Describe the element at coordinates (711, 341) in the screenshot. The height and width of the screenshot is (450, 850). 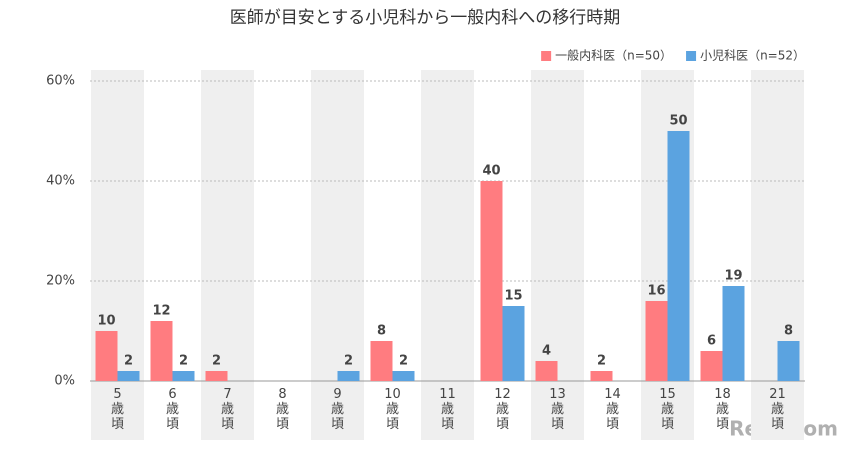
I see `value-label: 6` at that location.